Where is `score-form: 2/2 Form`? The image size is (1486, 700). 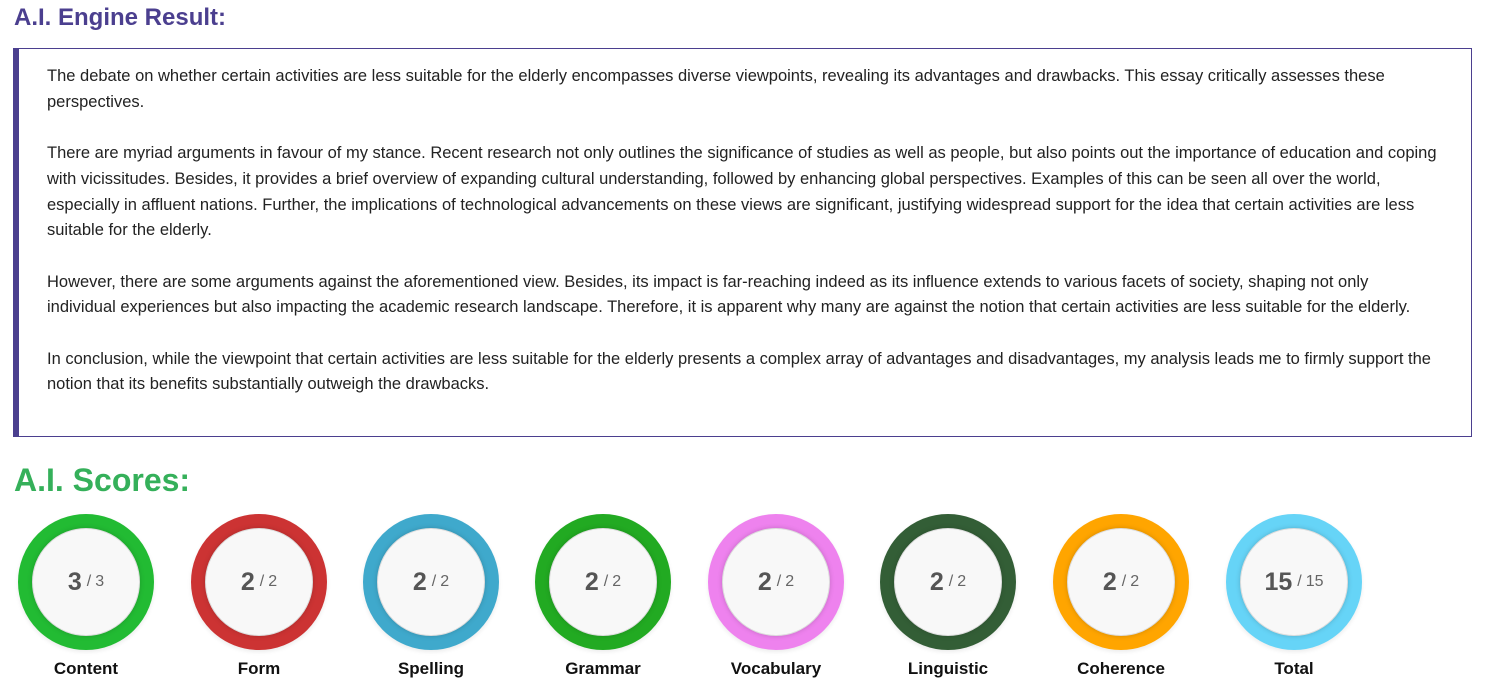 score-form: 2/2 Form is located at coordinates (259, 596).